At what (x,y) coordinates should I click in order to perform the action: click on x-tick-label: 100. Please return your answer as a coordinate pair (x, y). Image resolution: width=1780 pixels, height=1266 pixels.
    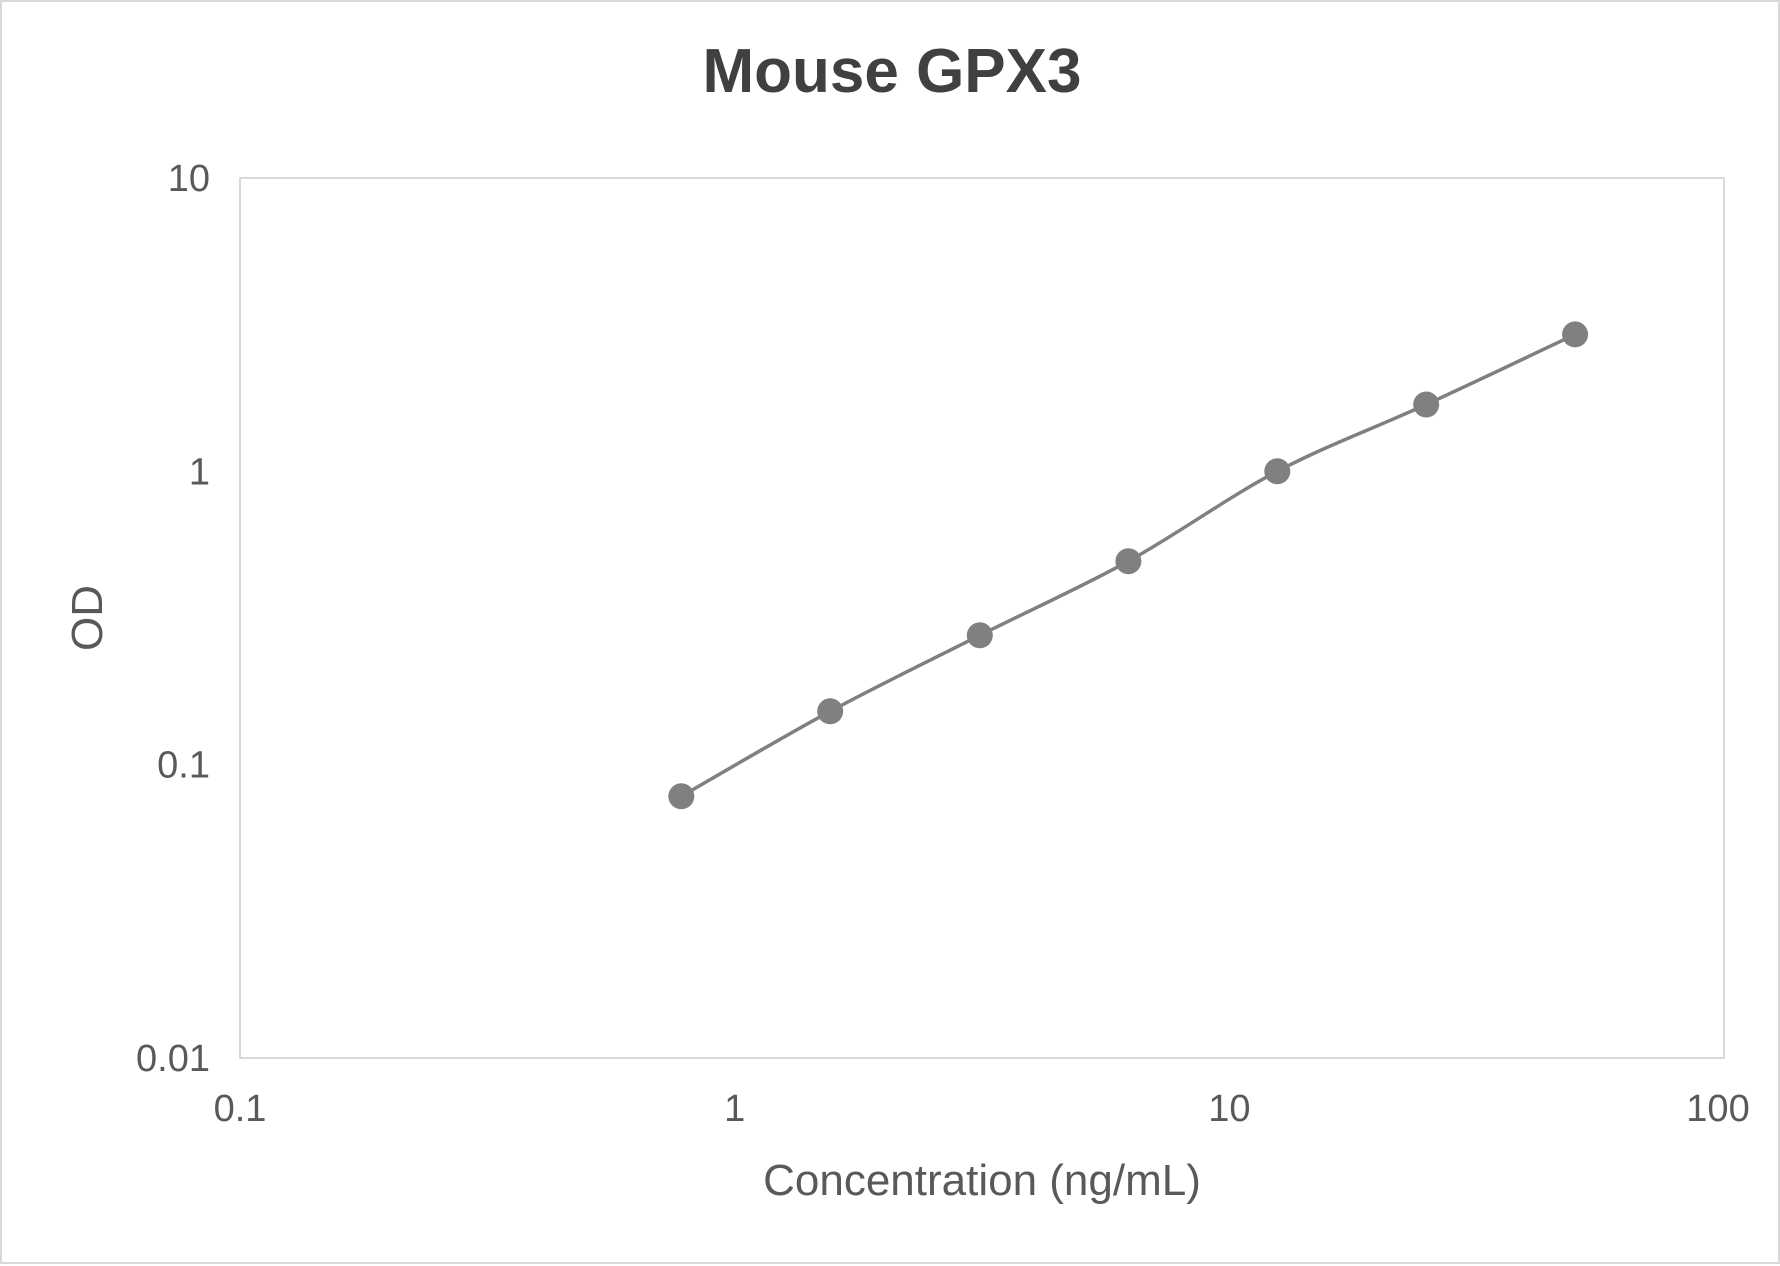
    Looking at the image, I should click on (1717, 1109).